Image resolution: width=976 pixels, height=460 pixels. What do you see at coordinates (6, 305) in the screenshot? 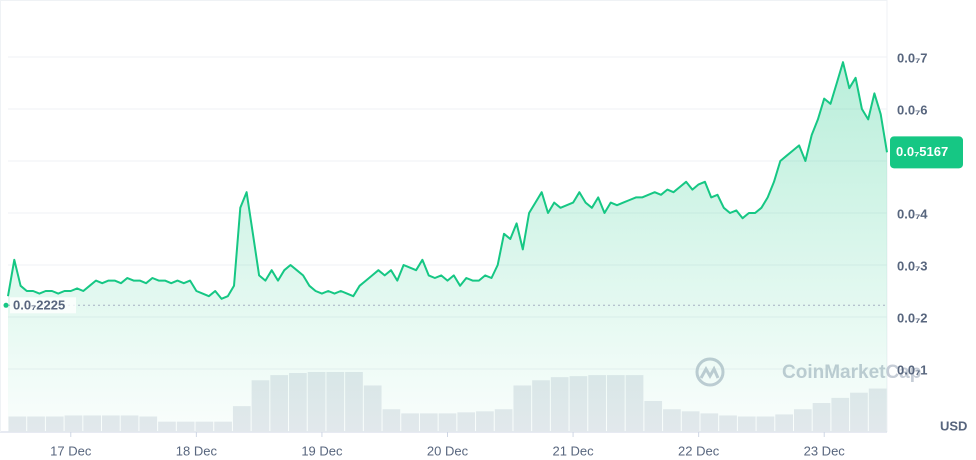
I see `open-price-dot` at bounding box center [6, 305].